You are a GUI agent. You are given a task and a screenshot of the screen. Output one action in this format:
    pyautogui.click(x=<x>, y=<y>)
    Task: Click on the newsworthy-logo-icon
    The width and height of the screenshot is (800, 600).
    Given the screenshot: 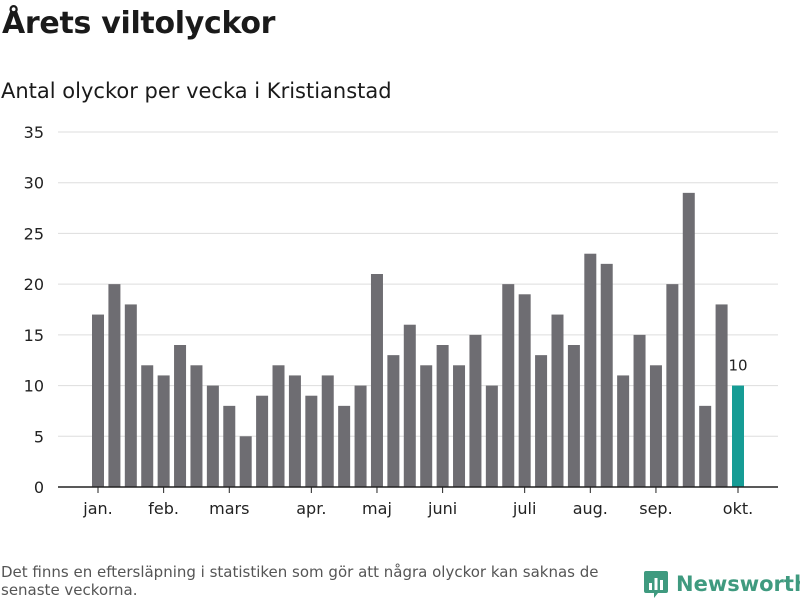 What is the action you would take?
    pyautogui.click(x=656, y=584)
    